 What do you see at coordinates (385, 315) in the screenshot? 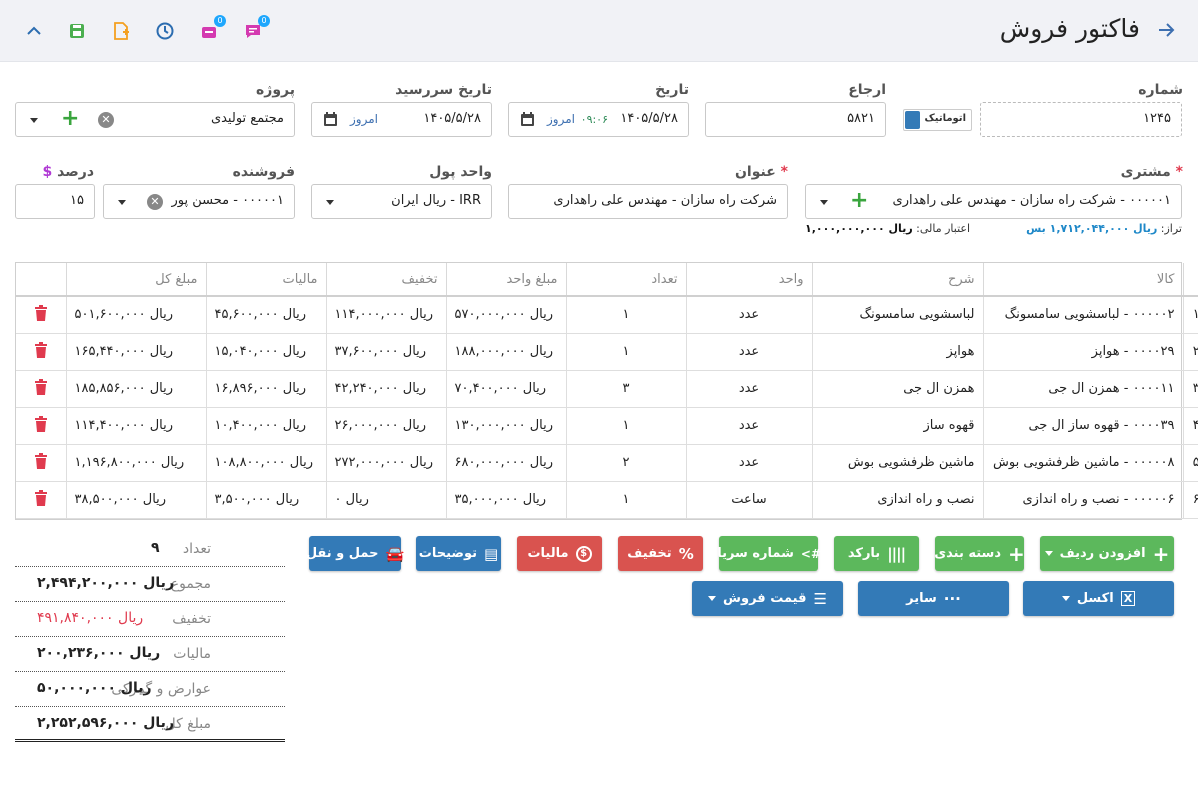
I see `discount-cell: ریال ۱۱۴,۰۰۰,۰۰۰` at bounding box center [385, 315].